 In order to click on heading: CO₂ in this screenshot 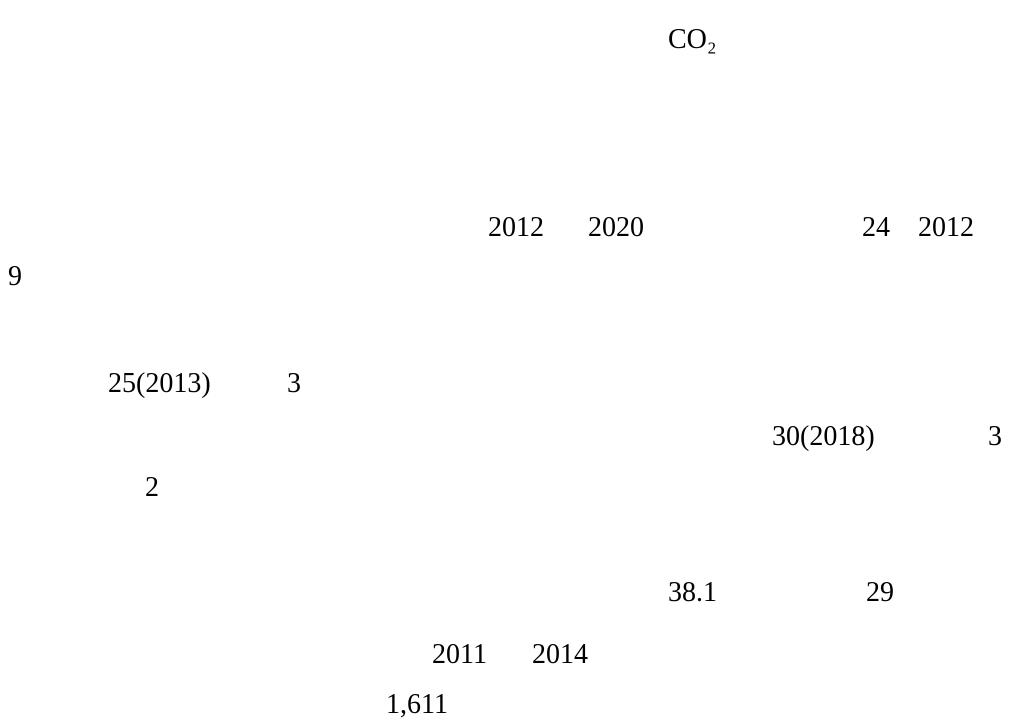, I will do `click(692, 39)`.